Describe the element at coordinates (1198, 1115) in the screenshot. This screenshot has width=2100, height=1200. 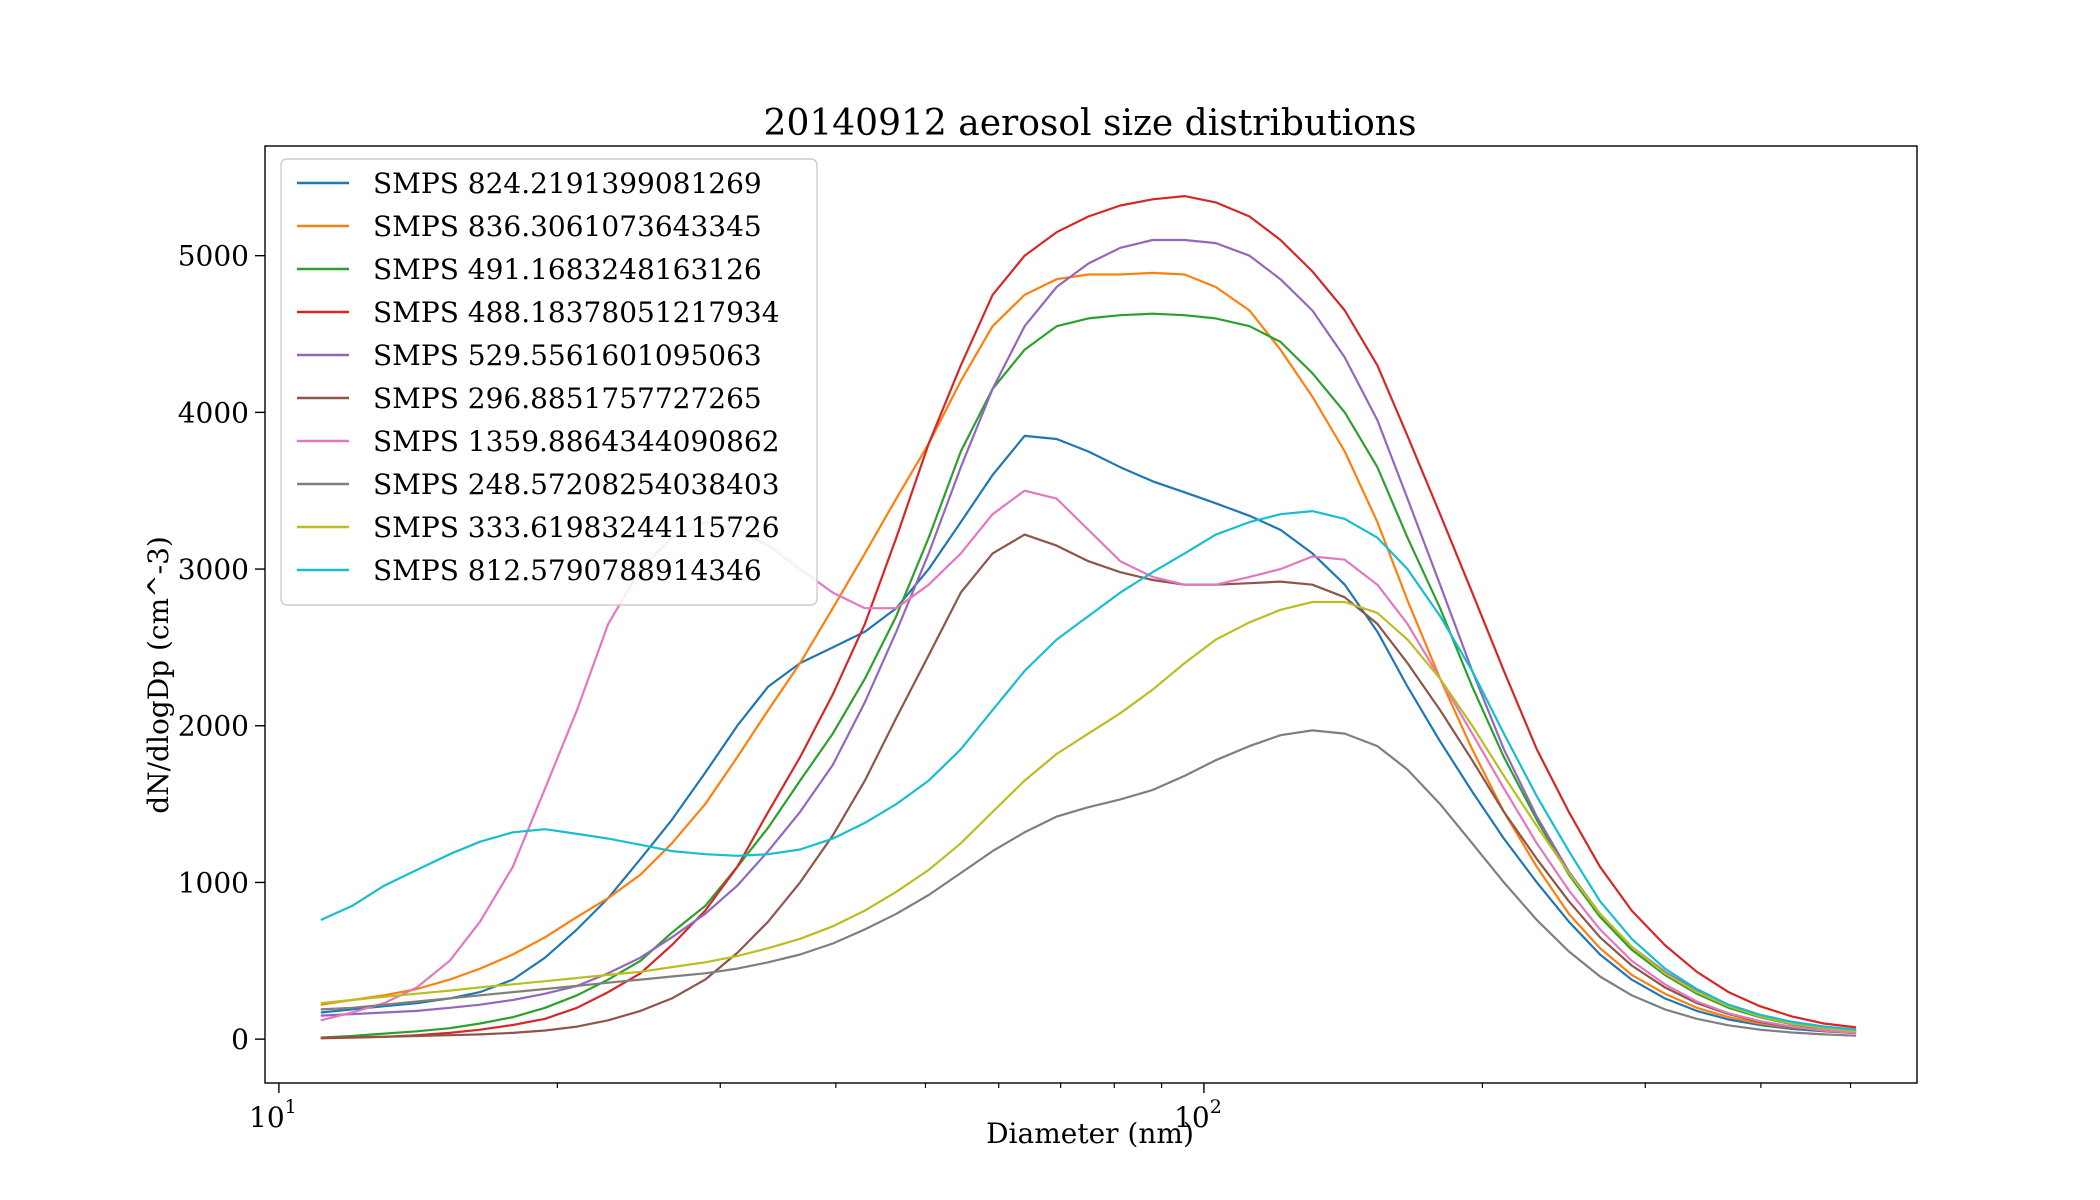
I see `x-tick-label: 10²` at that location.